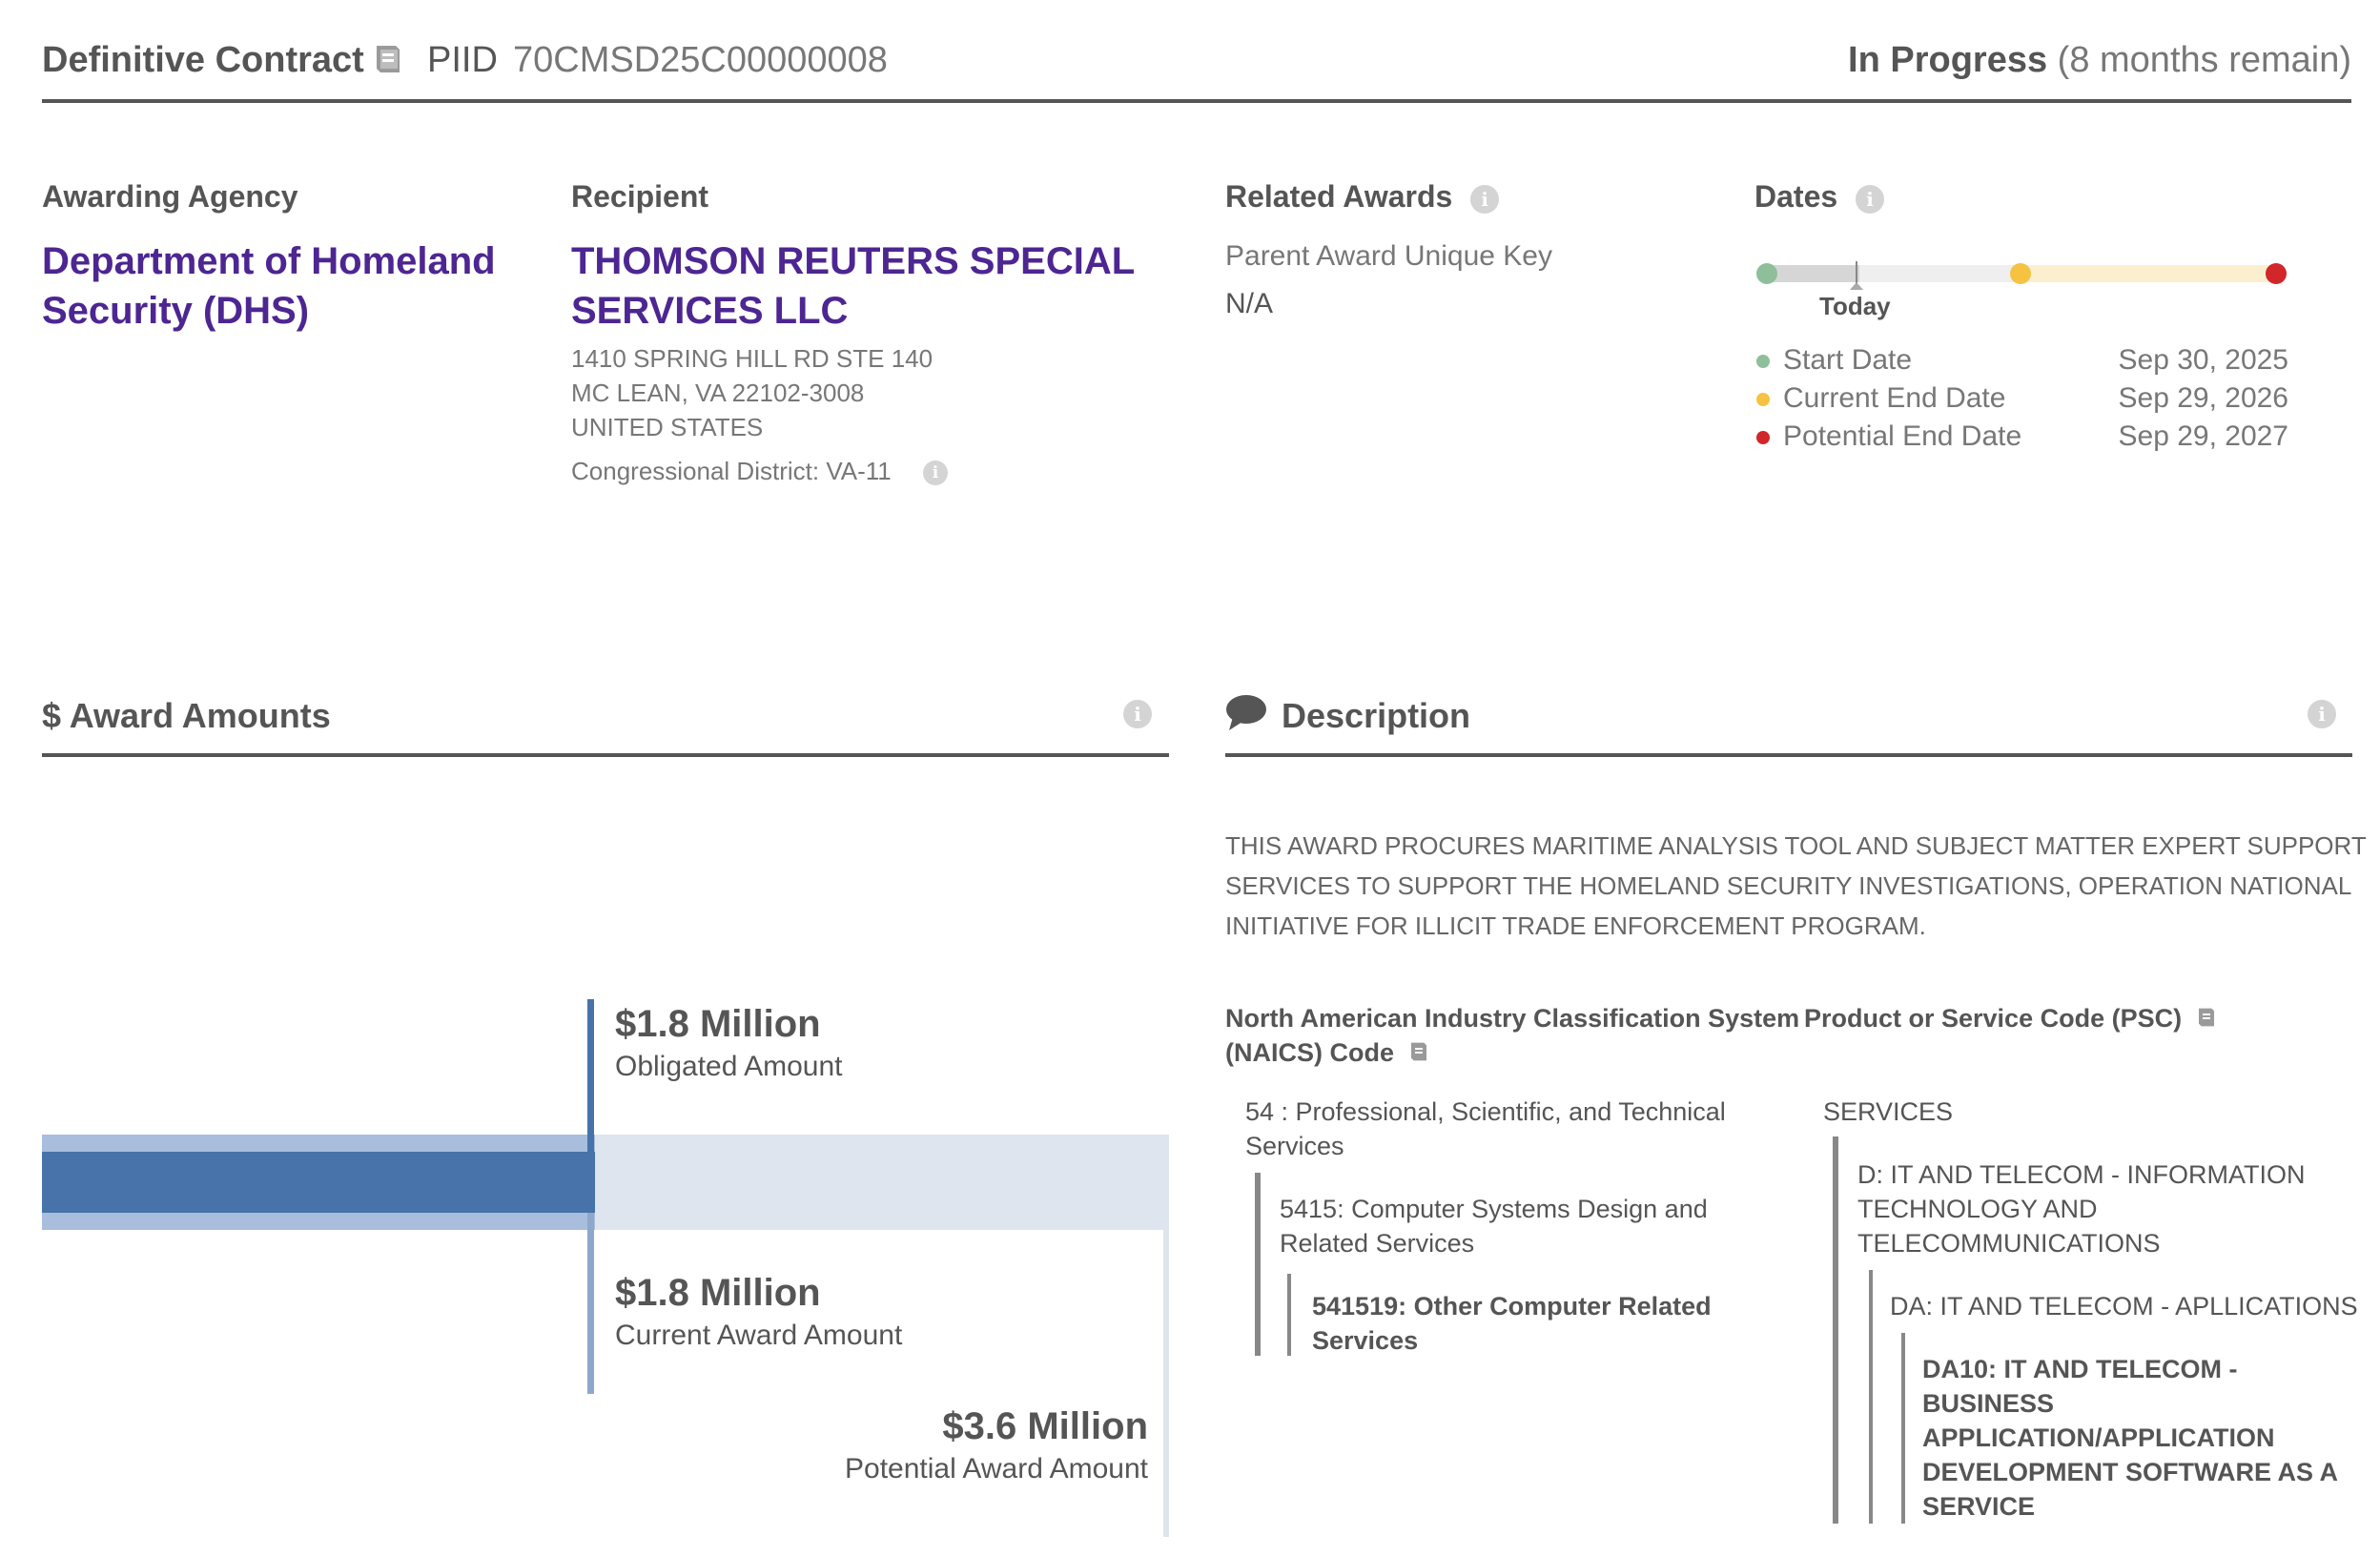  I want to click on status-text: In Progress, so click(1948, 60).